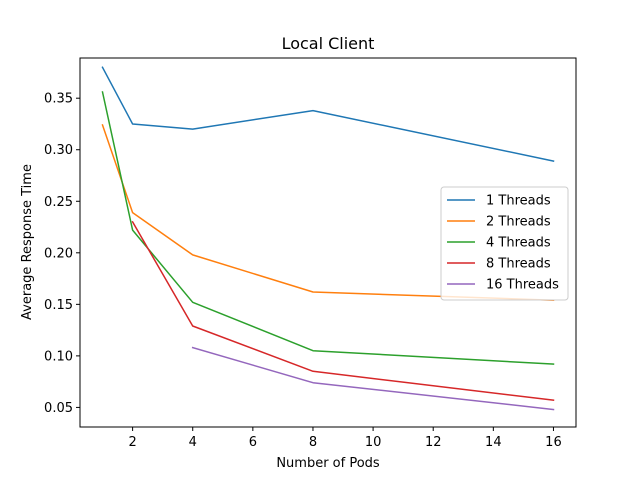  What do you see at coordinates (373, 442) in the screenshot?
I see `x-tick-label: 10` at bounding box center [373, 442].